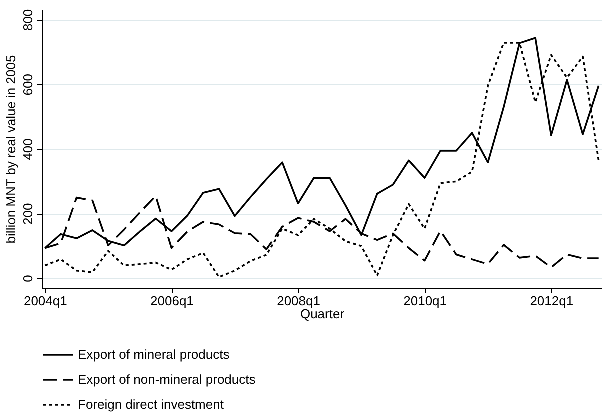 The height and width of the screenshot is (414, 604). What do you see at coordinates (154, 354) in the screenshot?
I see `legend-label: Export of mineral products` at bounding box center [154, 354].